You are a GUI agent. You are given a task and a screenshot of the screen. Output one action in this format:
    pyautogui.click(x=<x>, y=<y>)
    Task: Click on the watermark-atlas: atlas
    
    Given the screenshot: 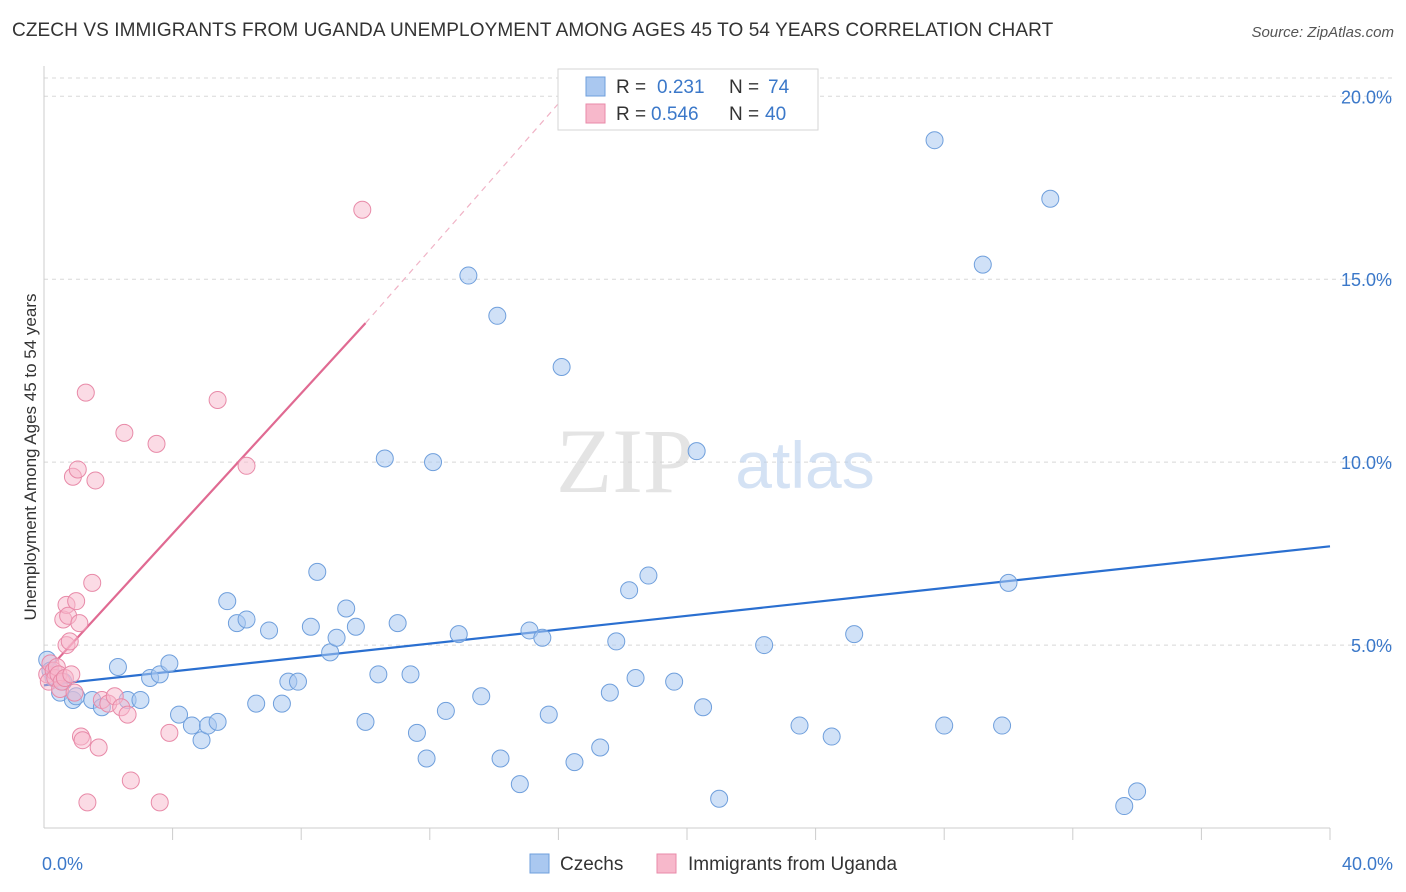 What is the action you would take?
    pyautogui.click(x=804, y=465)
    